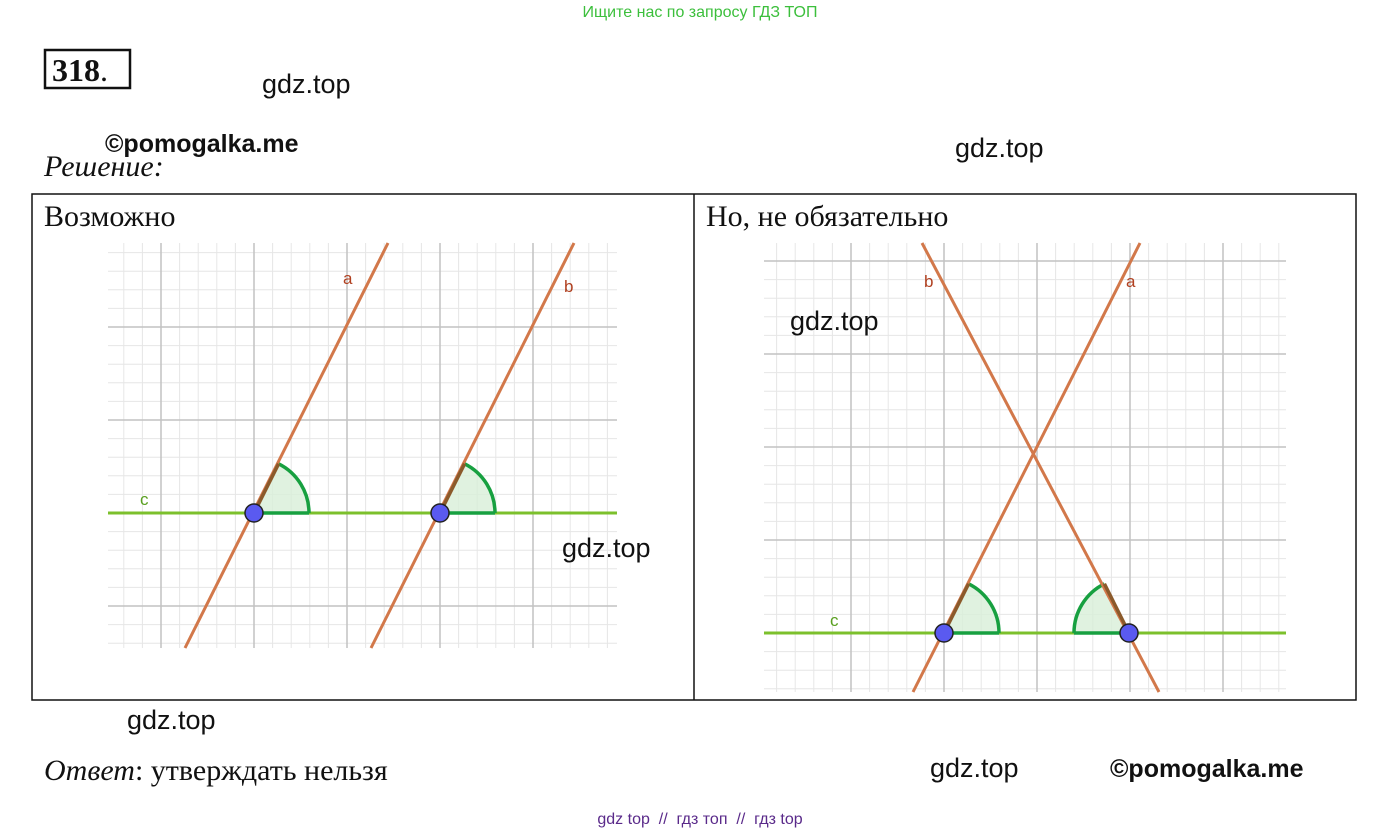 This screenshot has width=1400, height=833. I want to click on number: 318, so click(76, 70).